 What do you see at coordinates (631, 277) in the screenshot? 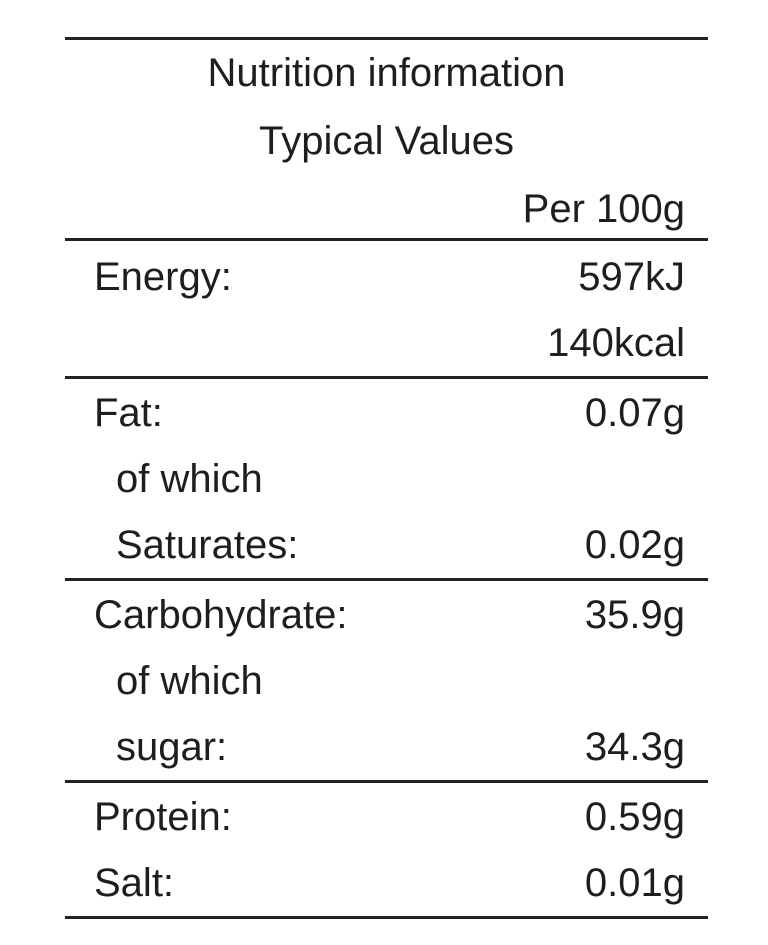
I see `row-value: 597kJ` at bounding box center [631, 277].